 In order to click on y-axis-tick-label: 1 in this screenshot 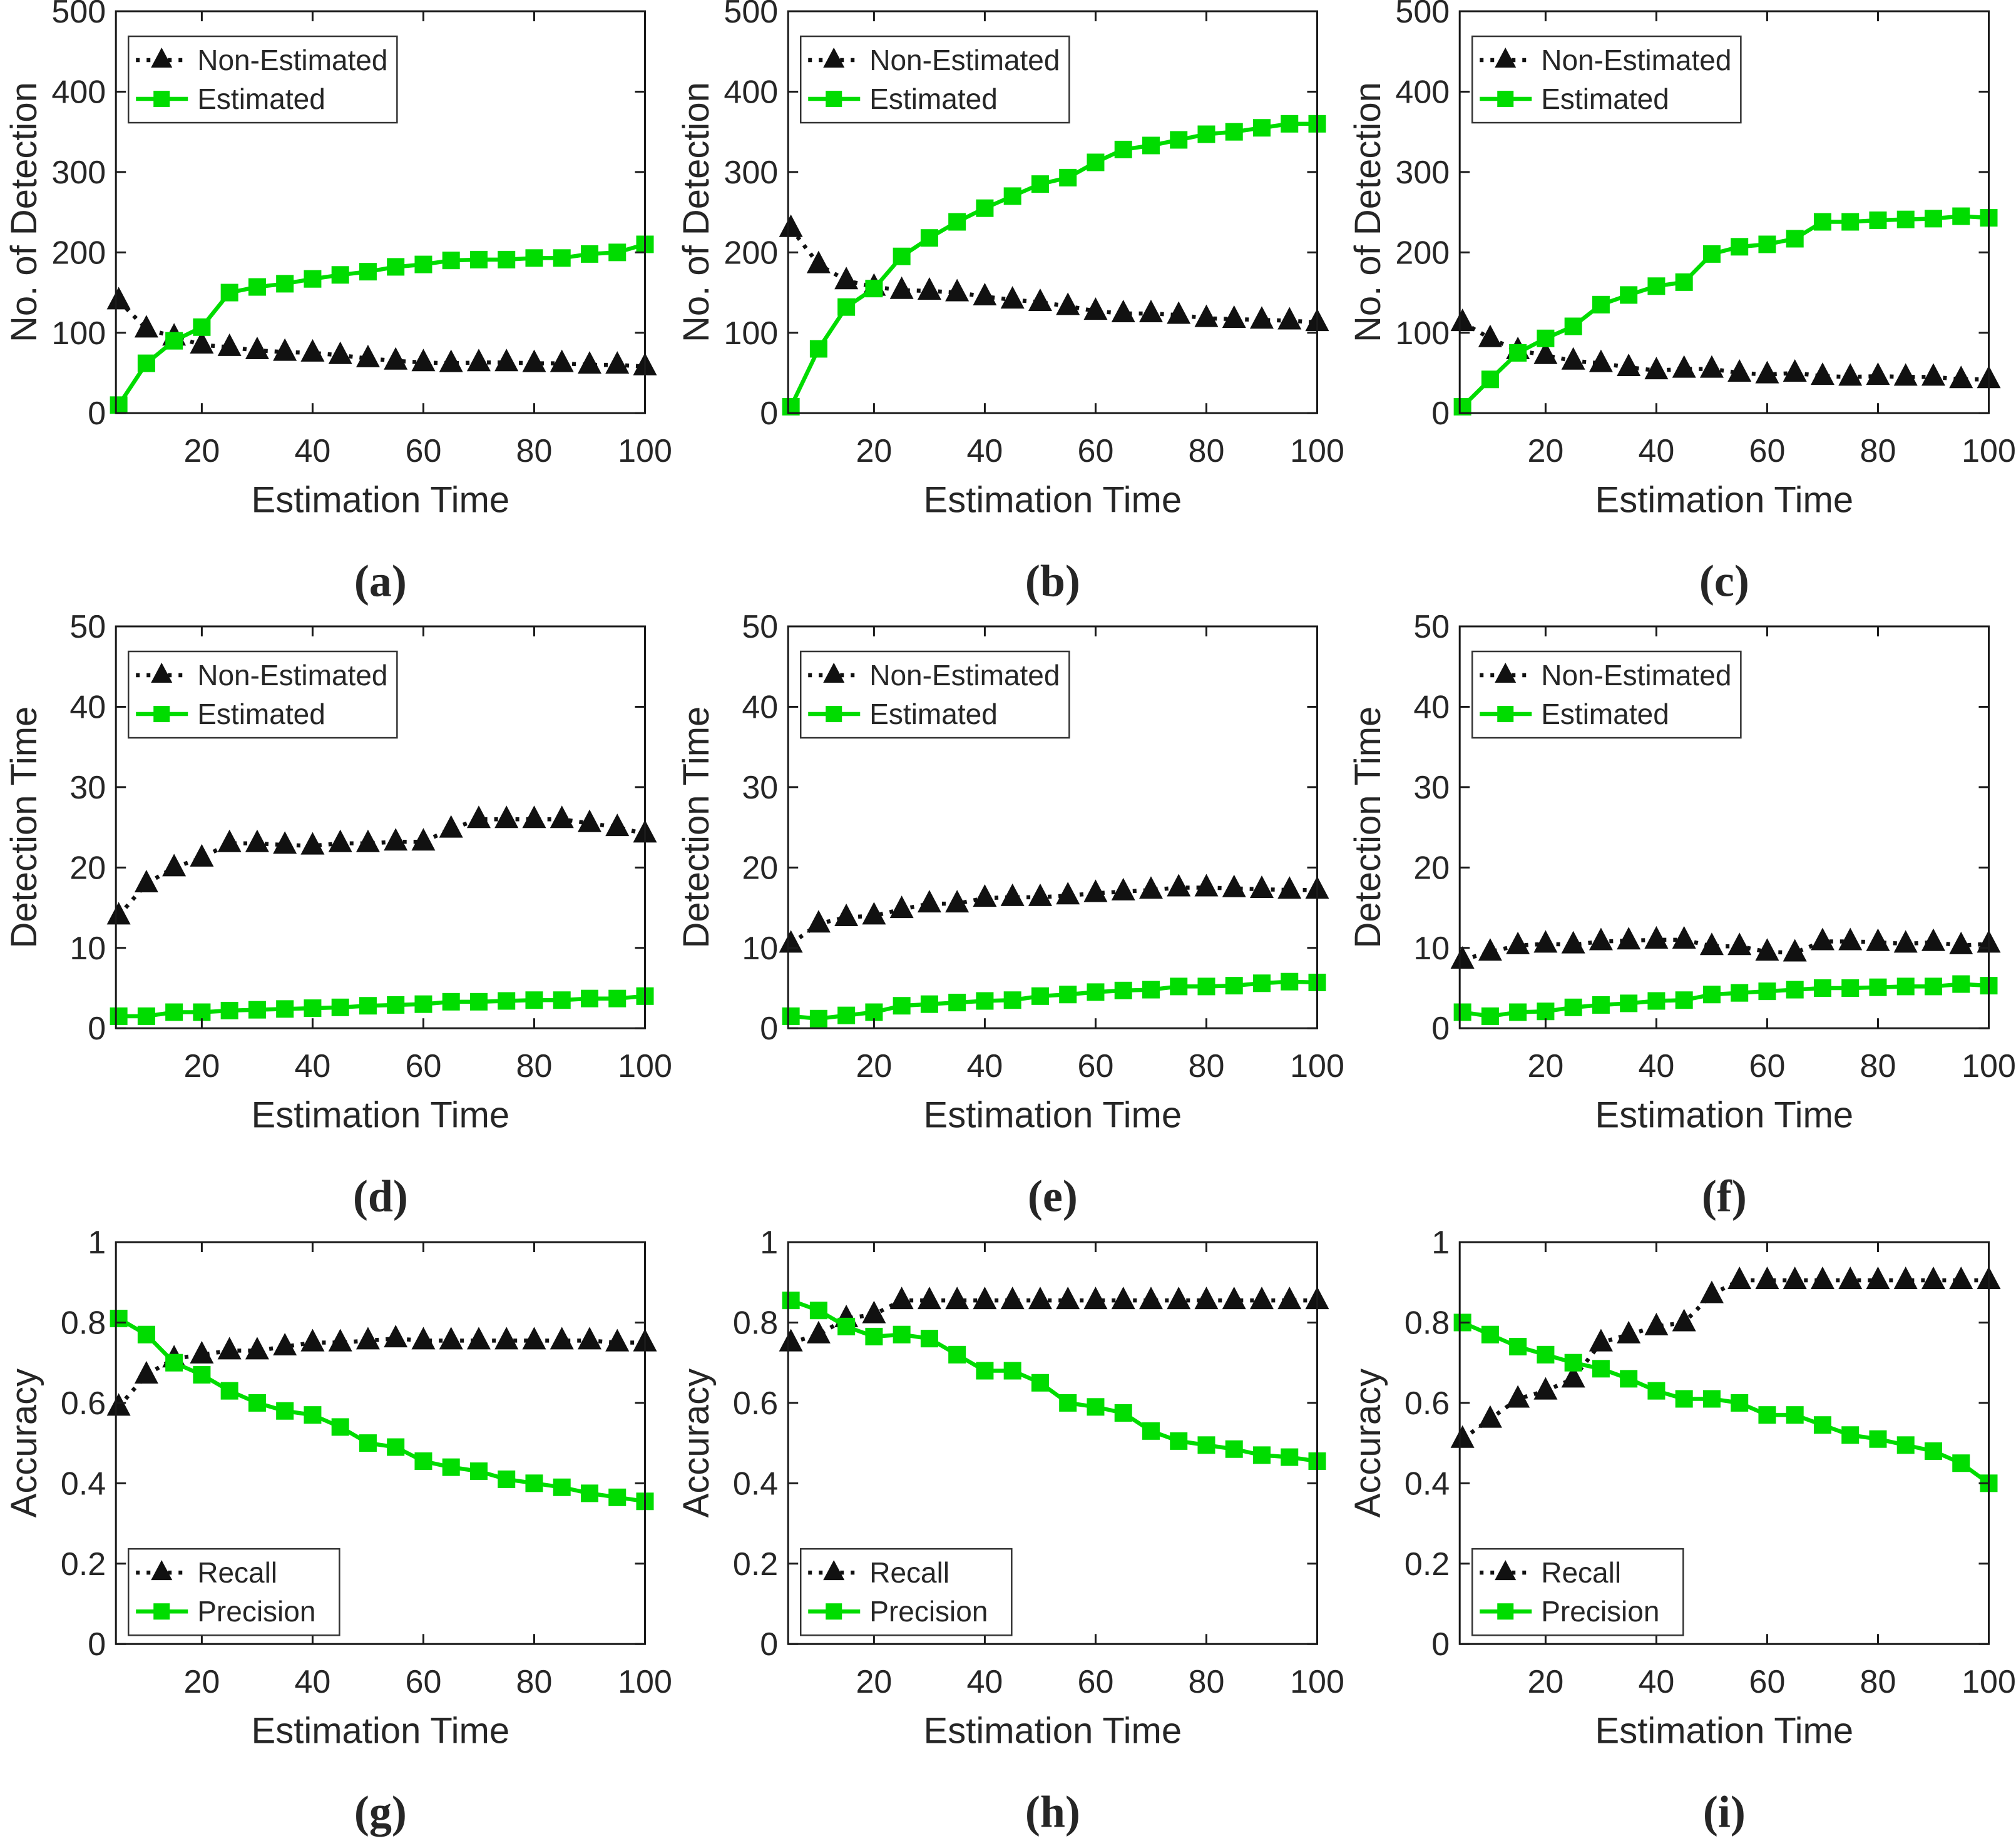, I will do `click(97, 1246)`.